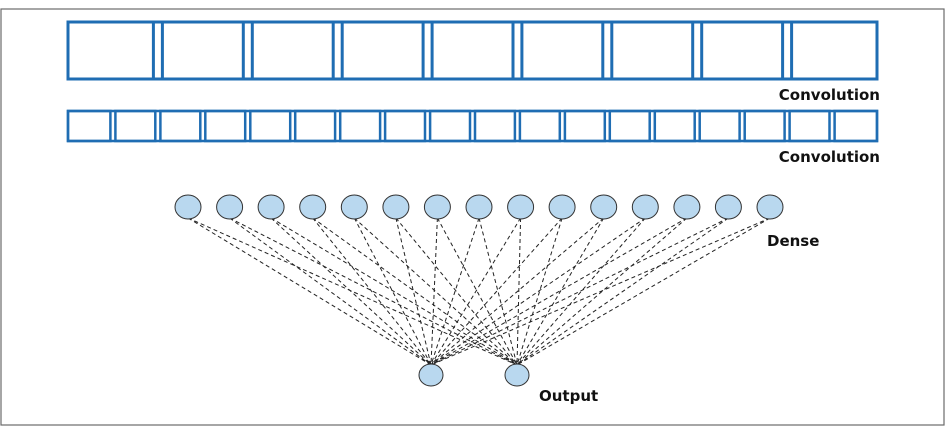 The width and height of the screenshot is (947, 427). I want to click on dense-layer, so click(479, 207).